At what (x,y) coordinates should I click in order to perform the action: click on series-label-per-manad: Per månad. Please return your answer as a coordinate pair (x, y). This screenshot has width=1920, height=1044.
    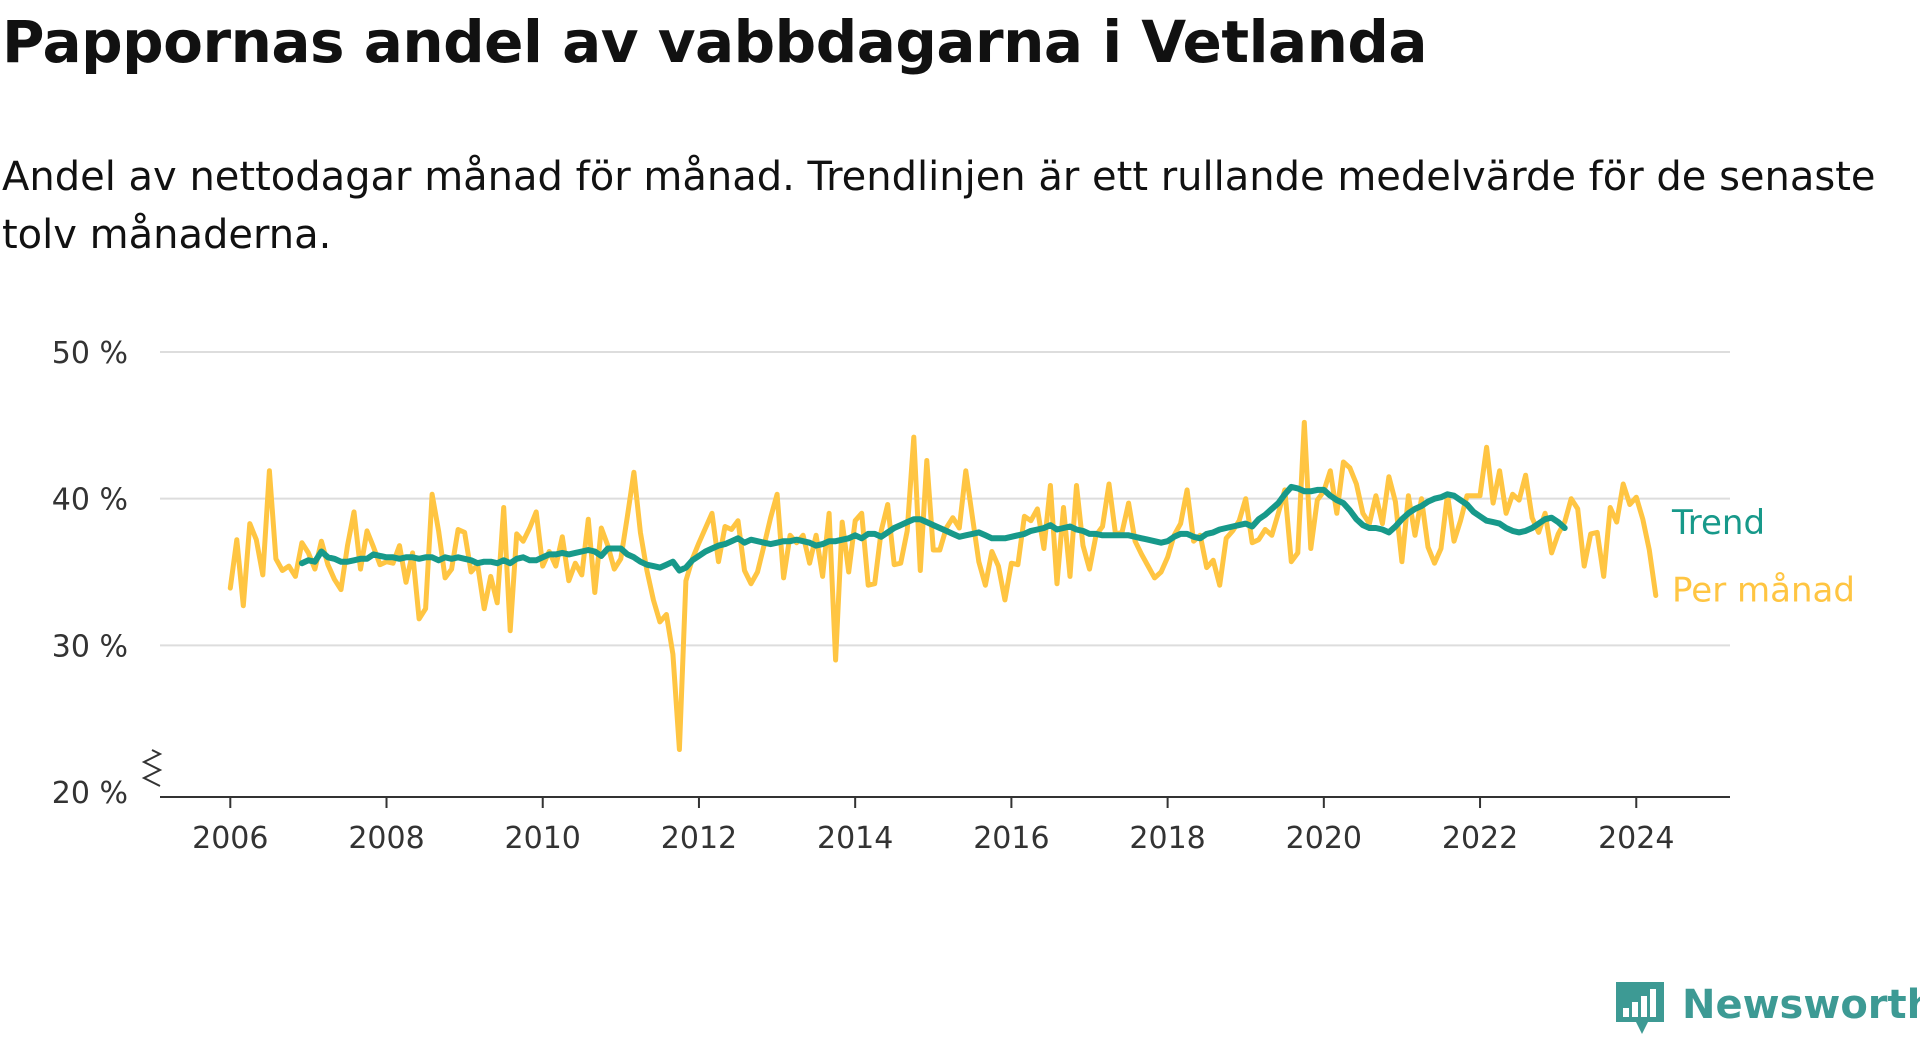
    Looking at the image, I should click on (1763, 591).